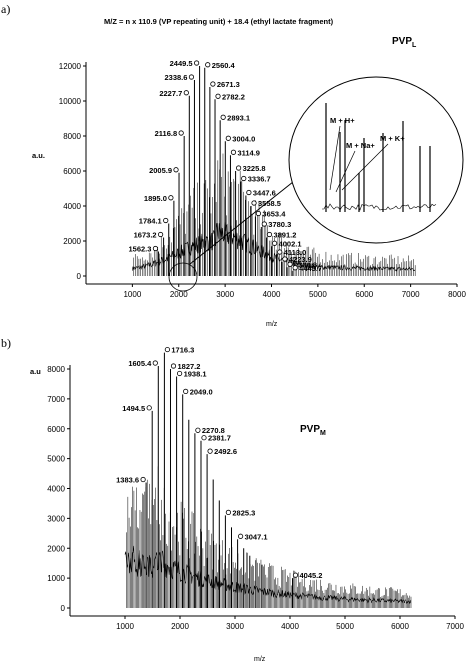  Describe the element at coordinates (181, 63) in the screenshot. I see `peak-label: 2449.5` at that location.